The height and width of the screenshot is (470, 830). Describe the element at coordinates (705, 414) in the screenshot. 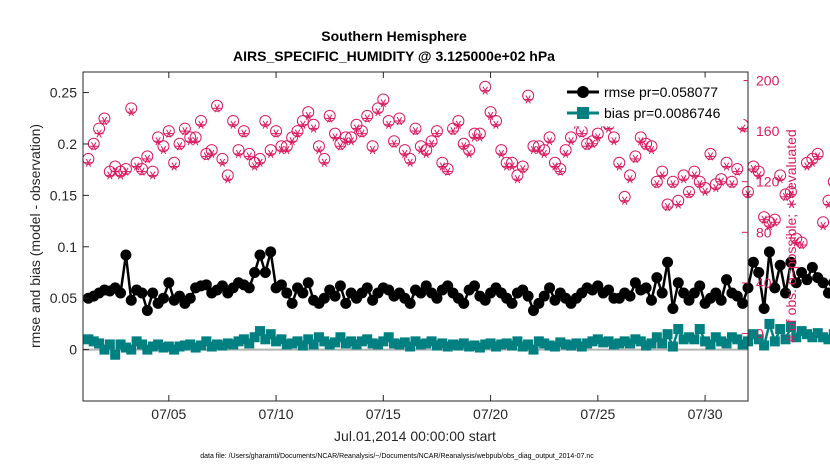

I see `x-tick-label: 07/30` at that location.